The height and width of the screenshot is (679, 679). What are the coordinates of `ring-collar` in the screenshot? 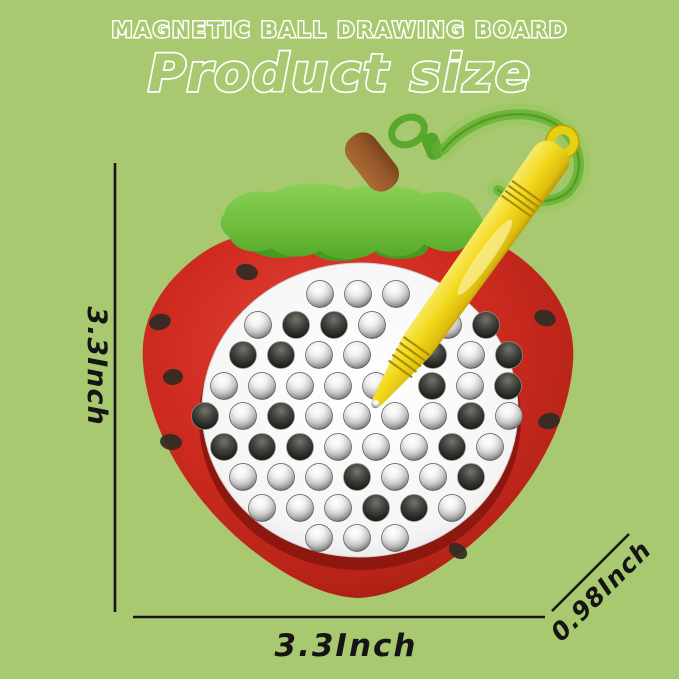 It's located at (432, 146).